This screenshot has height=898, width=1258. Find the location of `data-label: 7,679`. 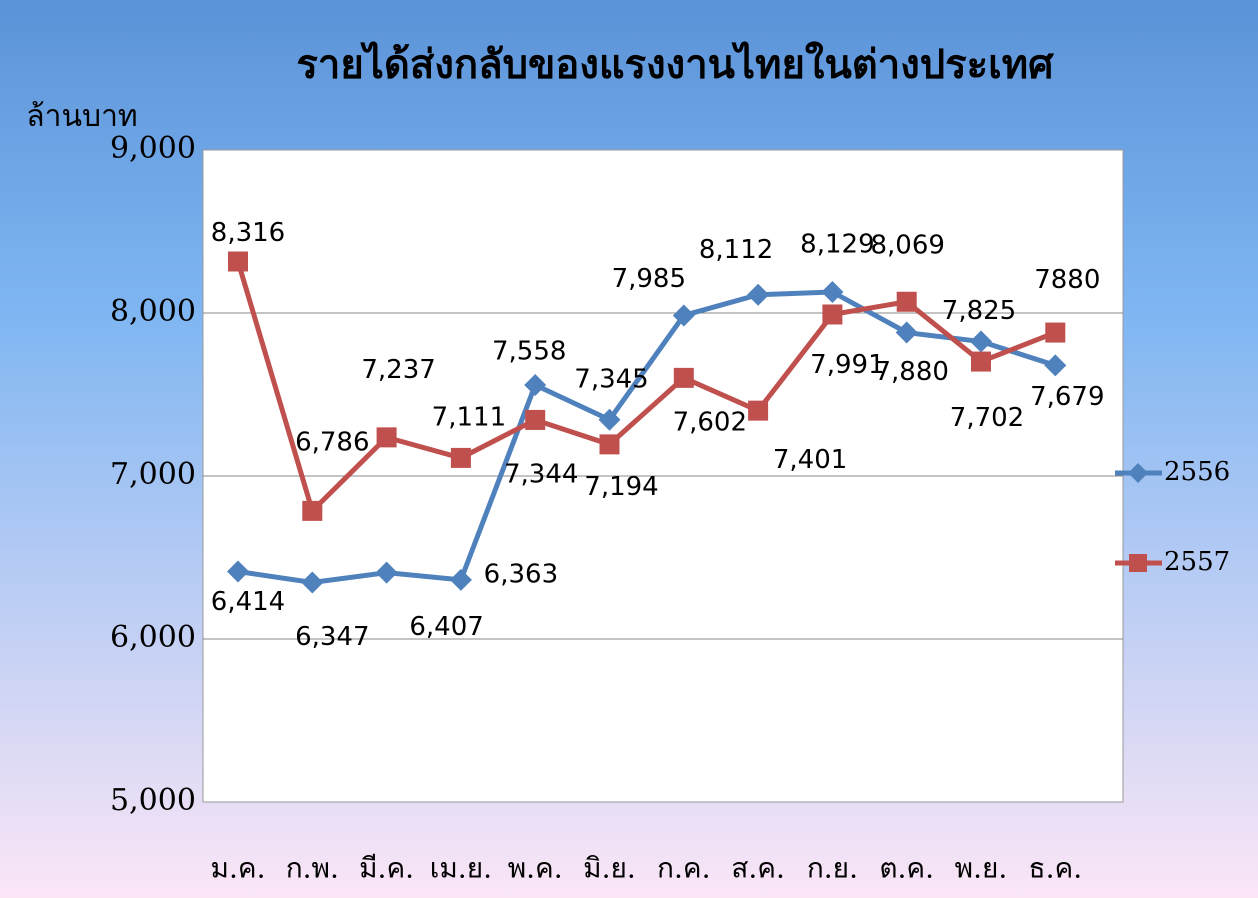

data-label: 7,679 is located at coordinates (1067, 397).